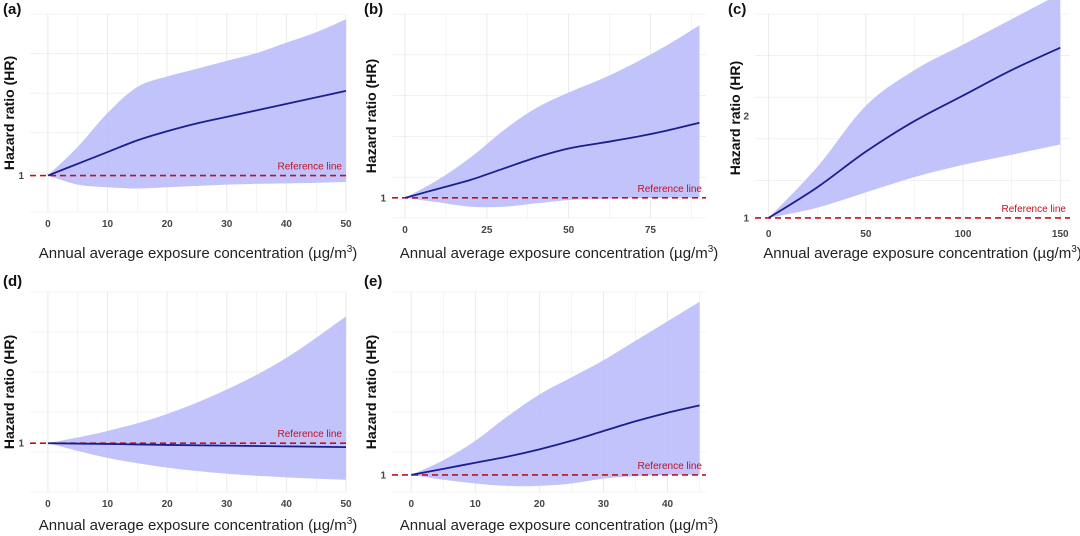  I want to click on x-tick-label: 100, so click(963, 234).